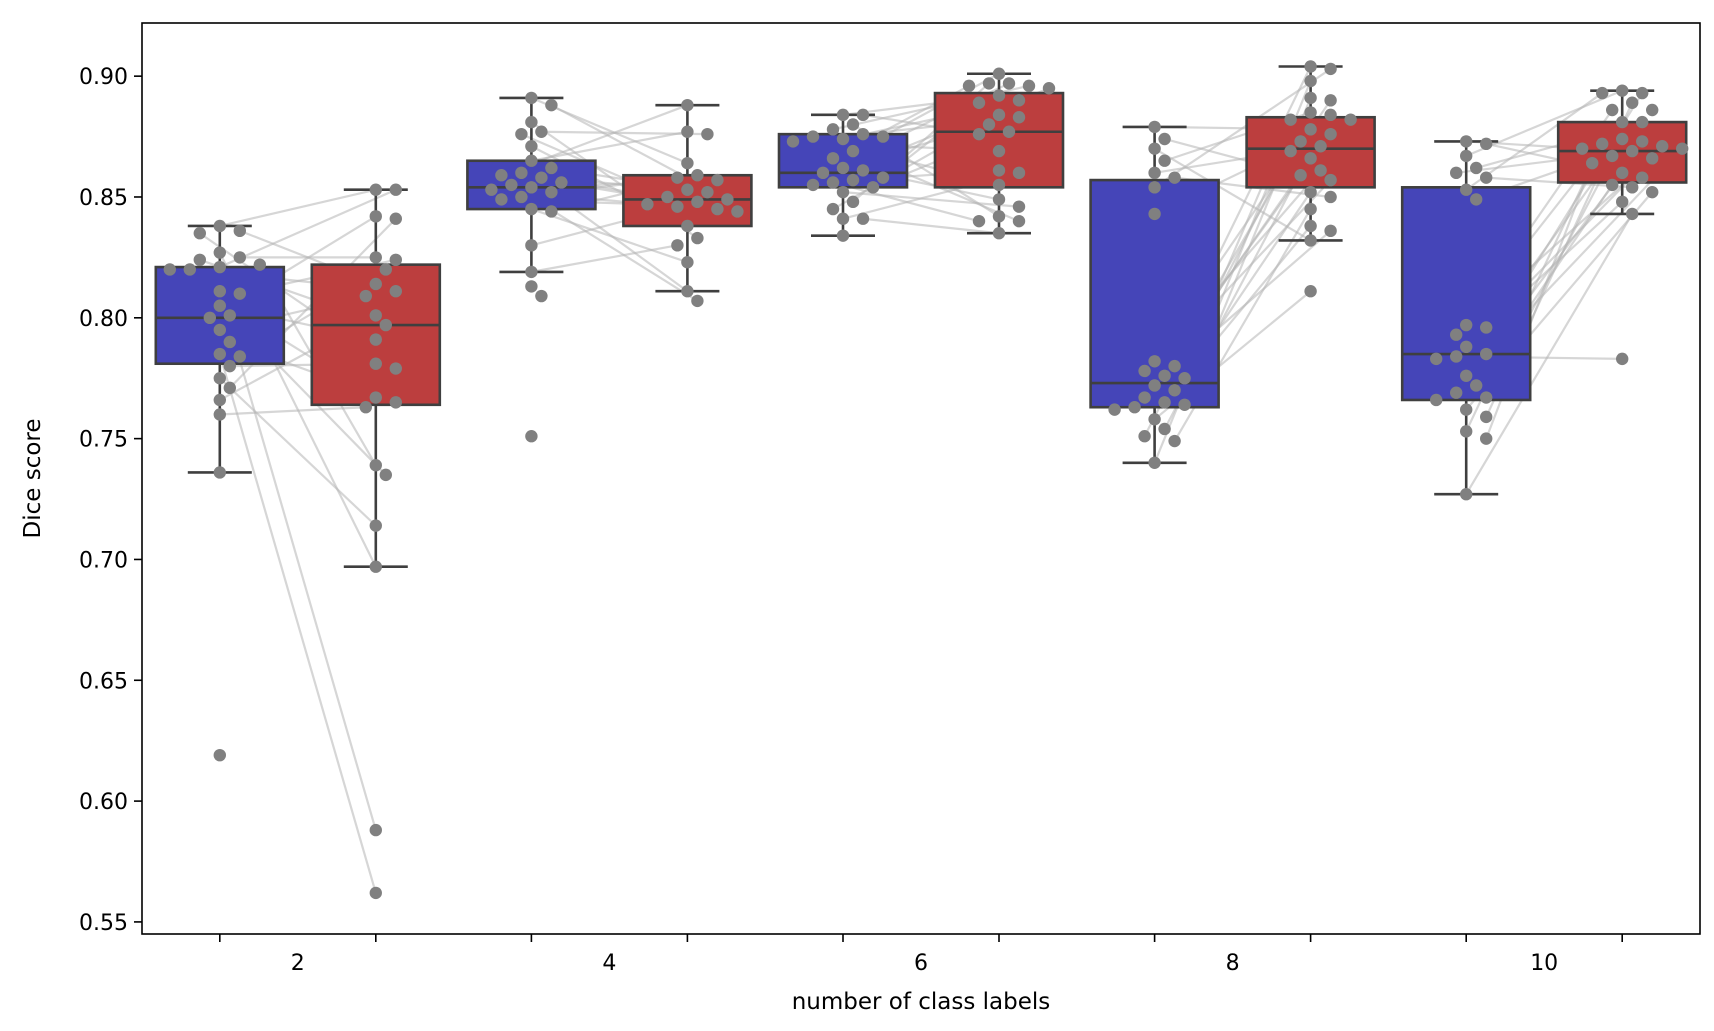 The image size is (1714, 1031). Describe the element at coordinates (103, 802) in the screenshot. I see `y-tick-label: 0.60` at that location.